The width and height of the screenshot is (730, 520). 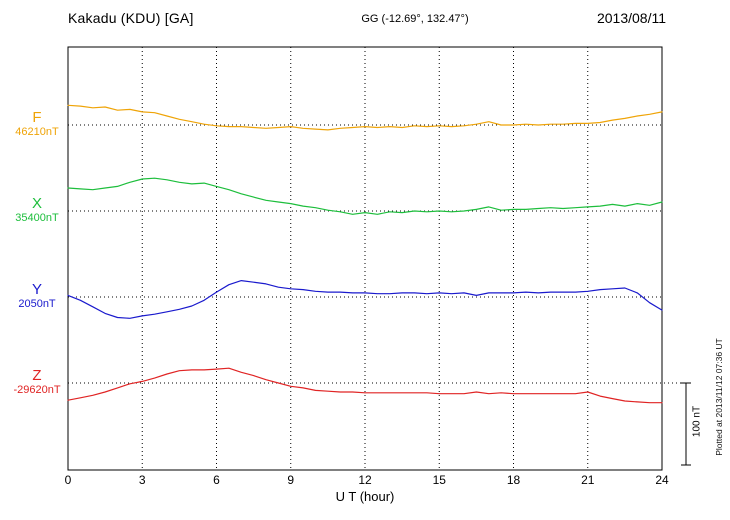 What do you see at coordinates (37, 375) in the screenshot?
I see `series-letter-z: Z` at bounding box center [37, 375].